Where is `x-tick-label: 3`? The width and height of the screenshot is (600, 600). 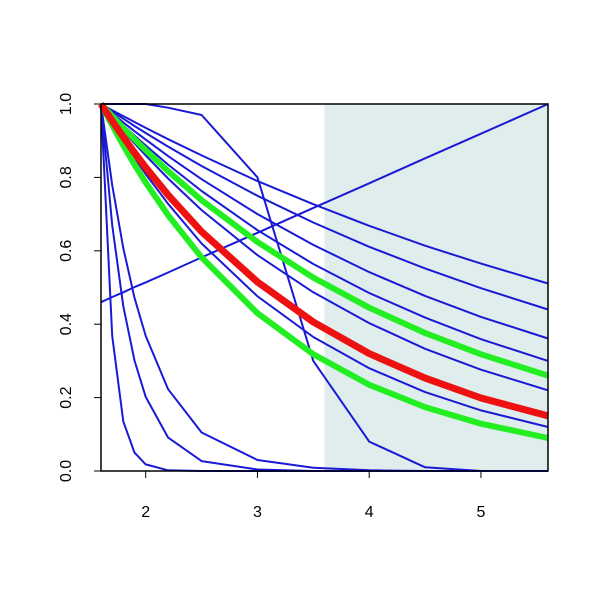 x-tick-label: 3 is located at coordinates (257, 512).